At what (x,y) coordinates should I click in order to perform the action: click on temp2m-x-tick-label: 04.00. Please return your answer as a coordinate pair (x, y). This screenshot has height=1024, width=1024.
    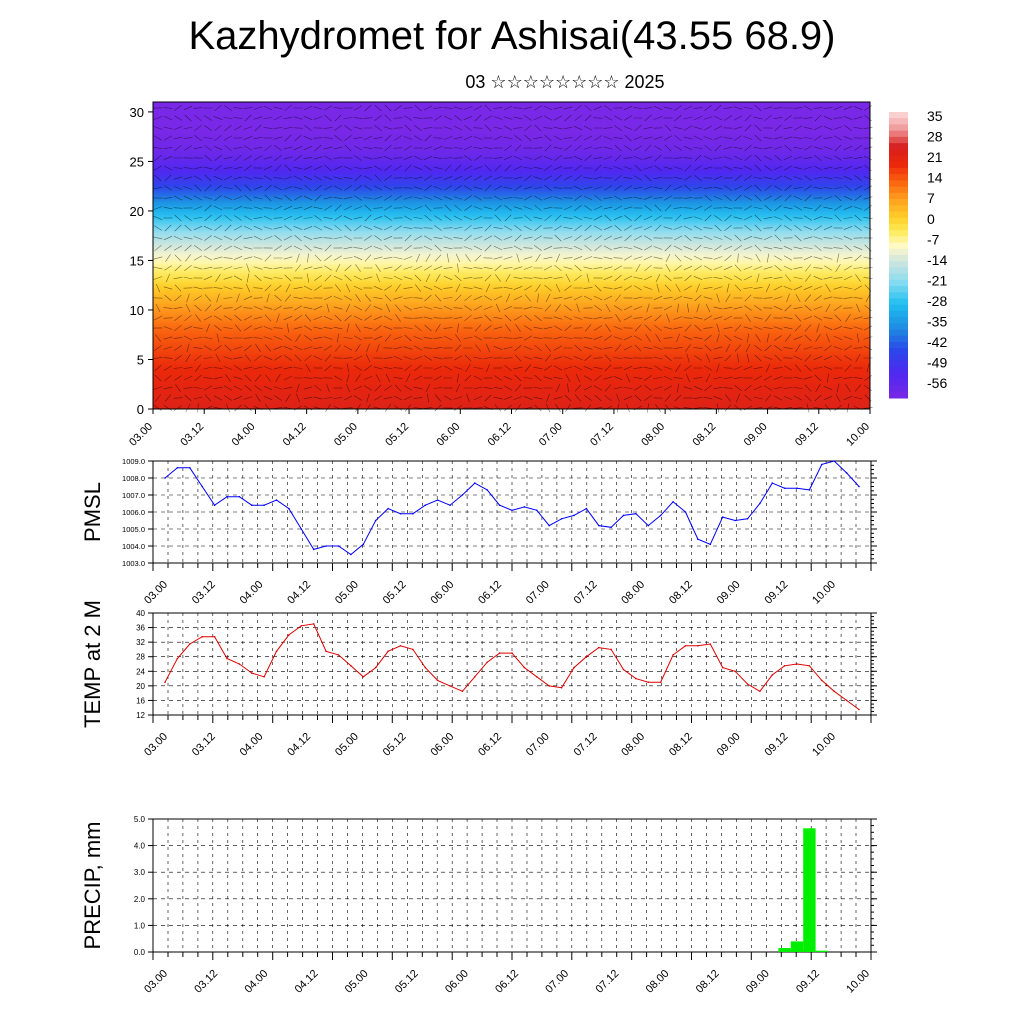
    Looking at the image, I should click on (252, 745).